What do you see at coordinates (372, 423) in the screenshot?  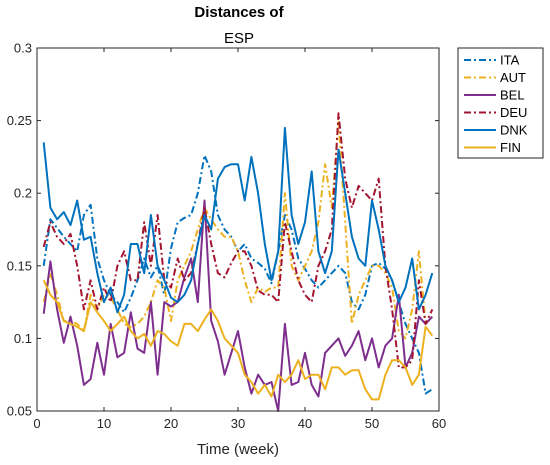 I see `x-tick-label: 50` at bounding box center [372, 423].